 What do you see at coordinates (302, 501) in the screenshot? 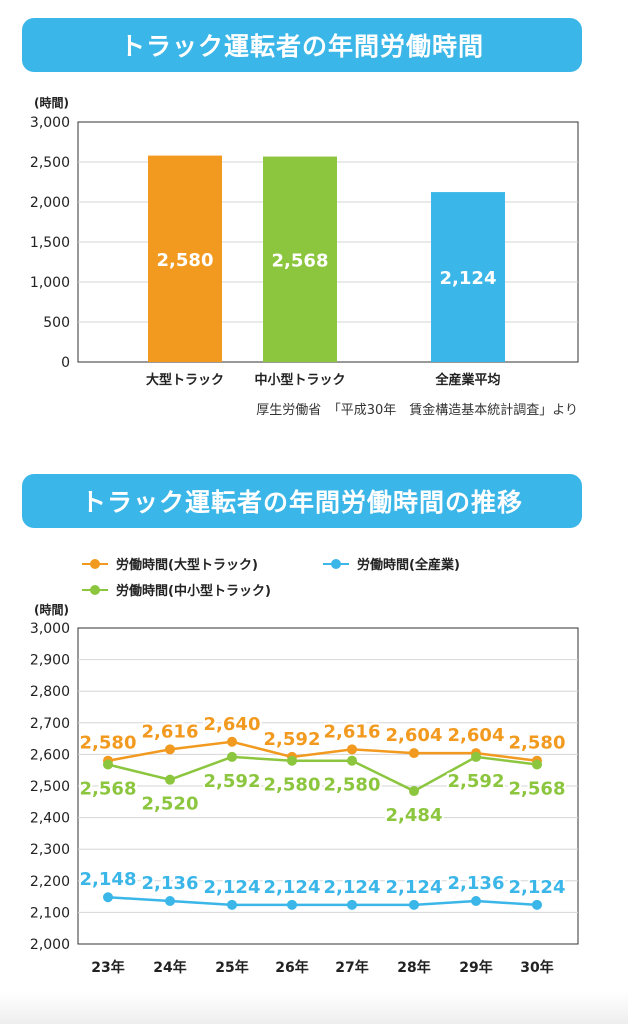
I see `line-chart-title: トラック運転者の年間労働時間の推移` at bounding box center [302, 501].